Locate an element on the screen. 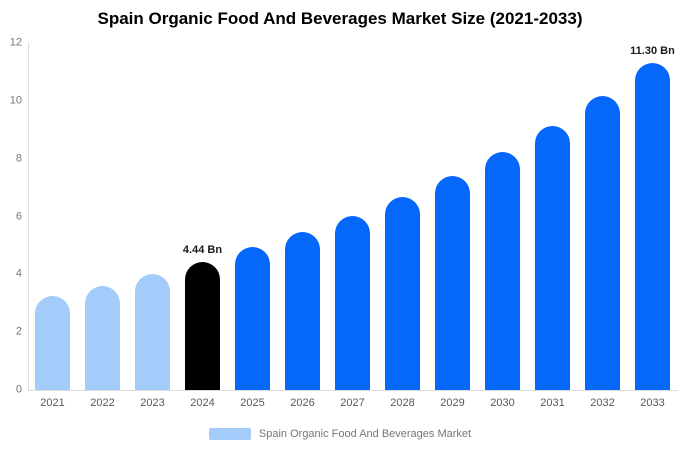 Image resolution: width=680 pixels, height=450 pixels. y-axis-tick-label: 6 is located at coordinates (18, 216).